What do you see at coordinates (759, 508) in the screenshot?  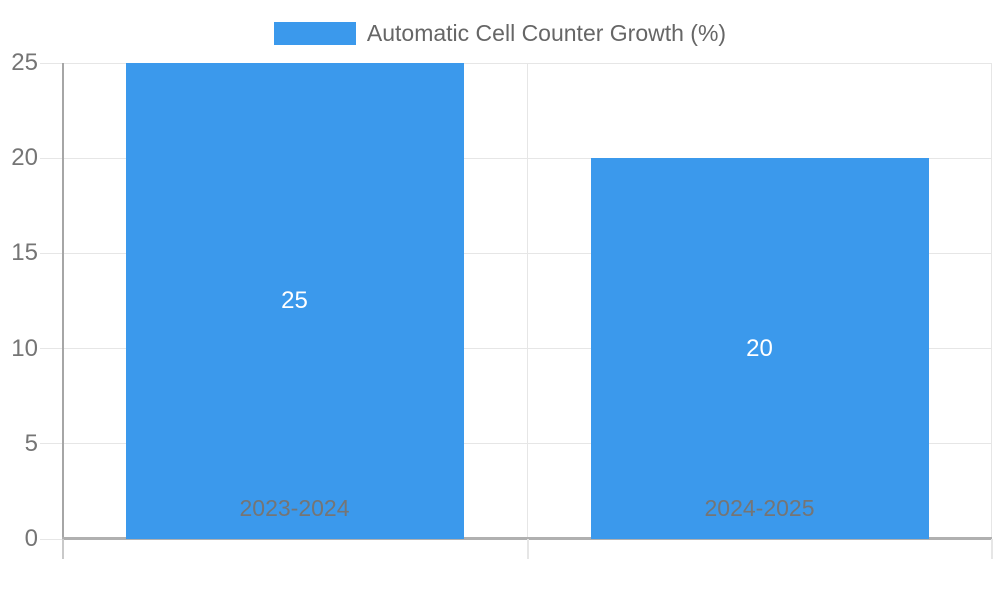 I see `x-tick-label: 2024-2025` at bounding box center [759, 508].